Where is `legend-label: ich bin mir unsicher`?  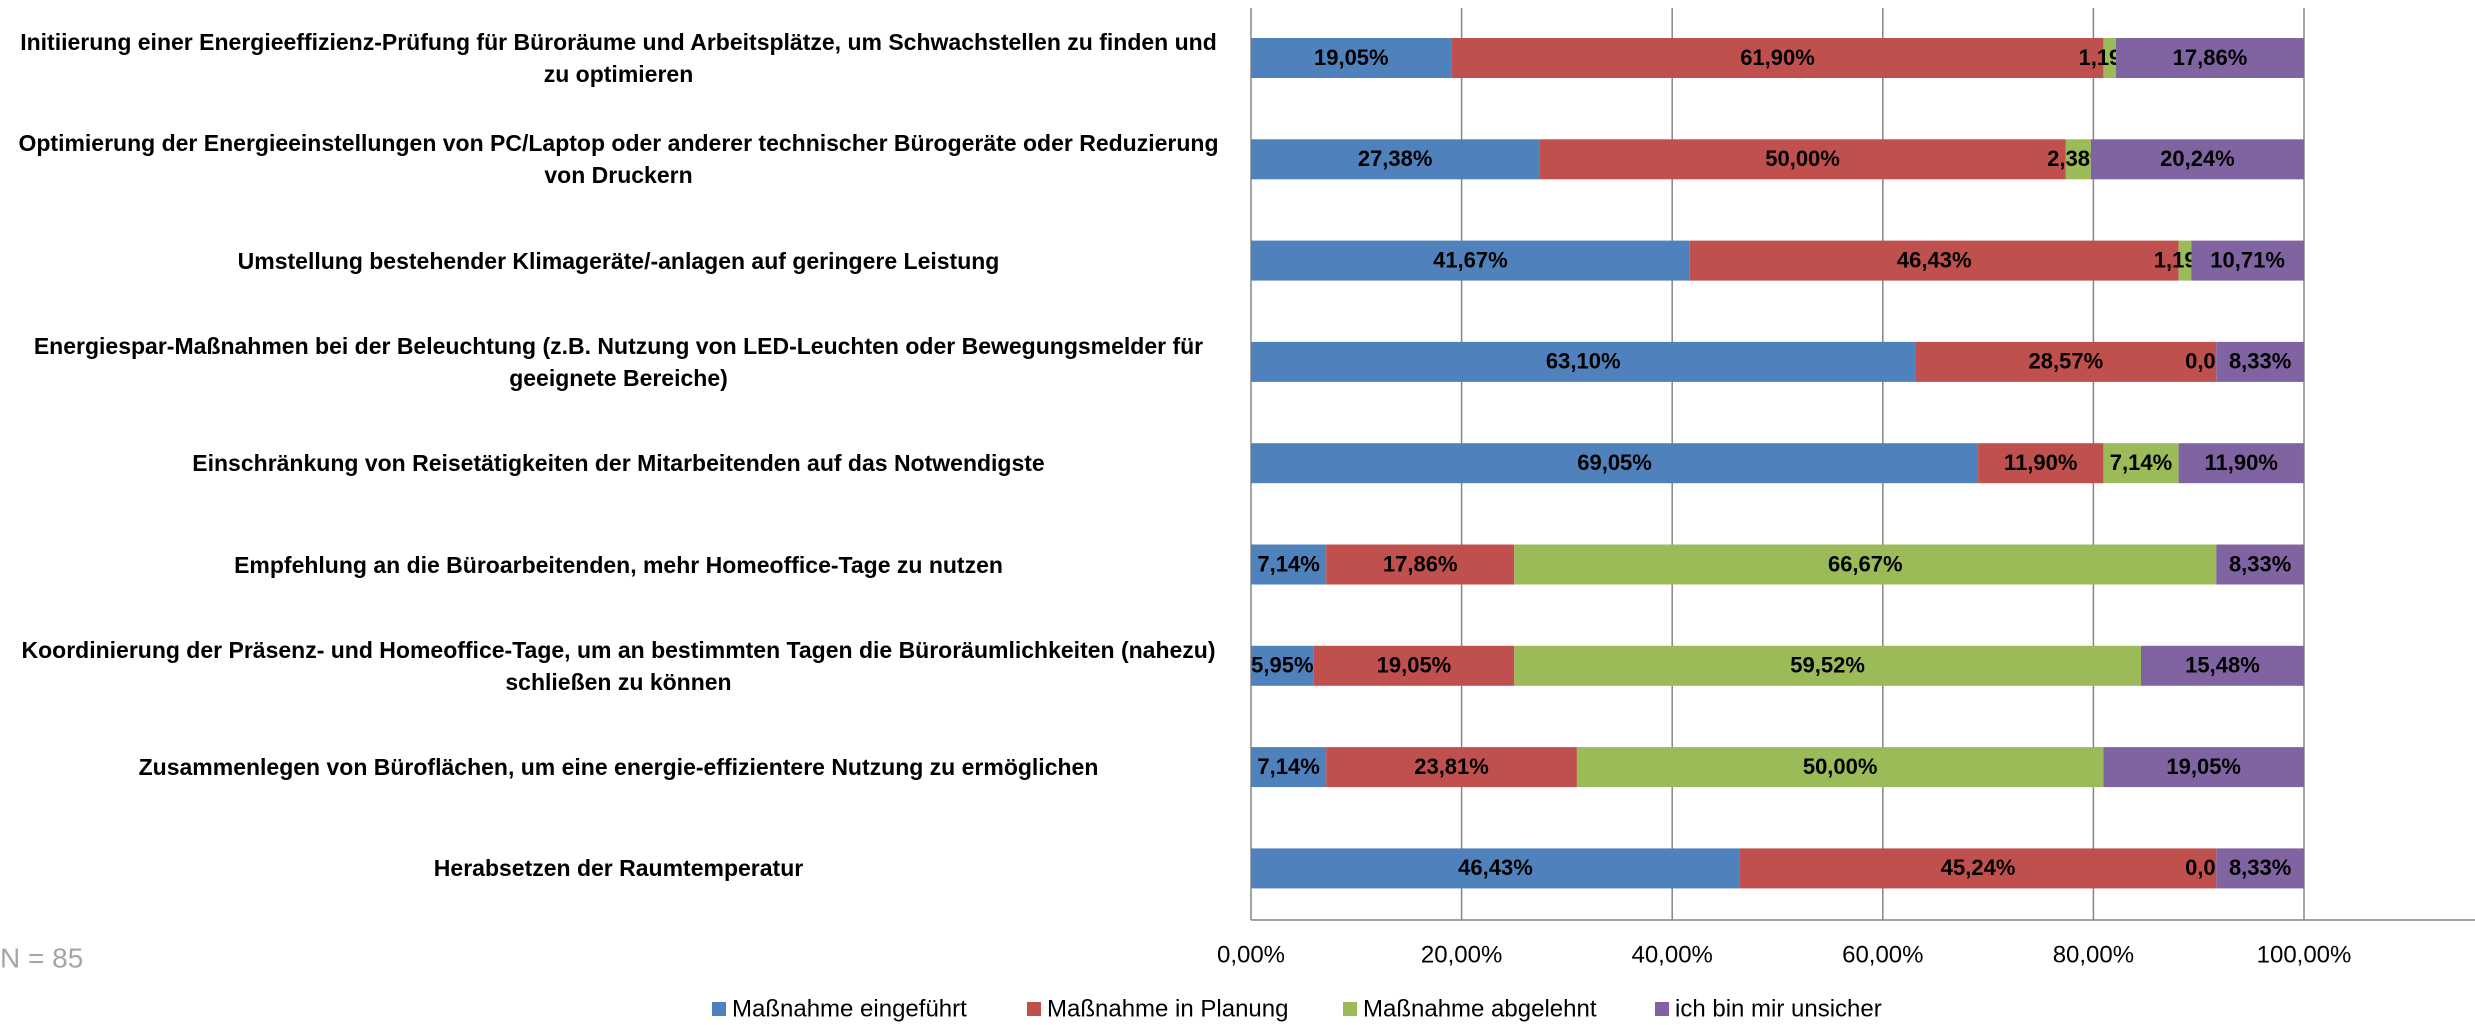 legend-label: ich bin mir unsicher is located at coordinates (1778, 1008).